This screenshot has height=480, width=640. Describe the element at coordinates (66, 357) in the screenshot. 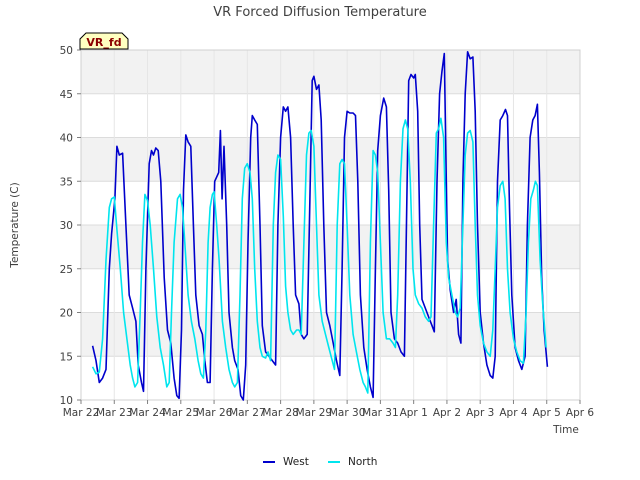

I see `y-tick-label: 15` at that location.